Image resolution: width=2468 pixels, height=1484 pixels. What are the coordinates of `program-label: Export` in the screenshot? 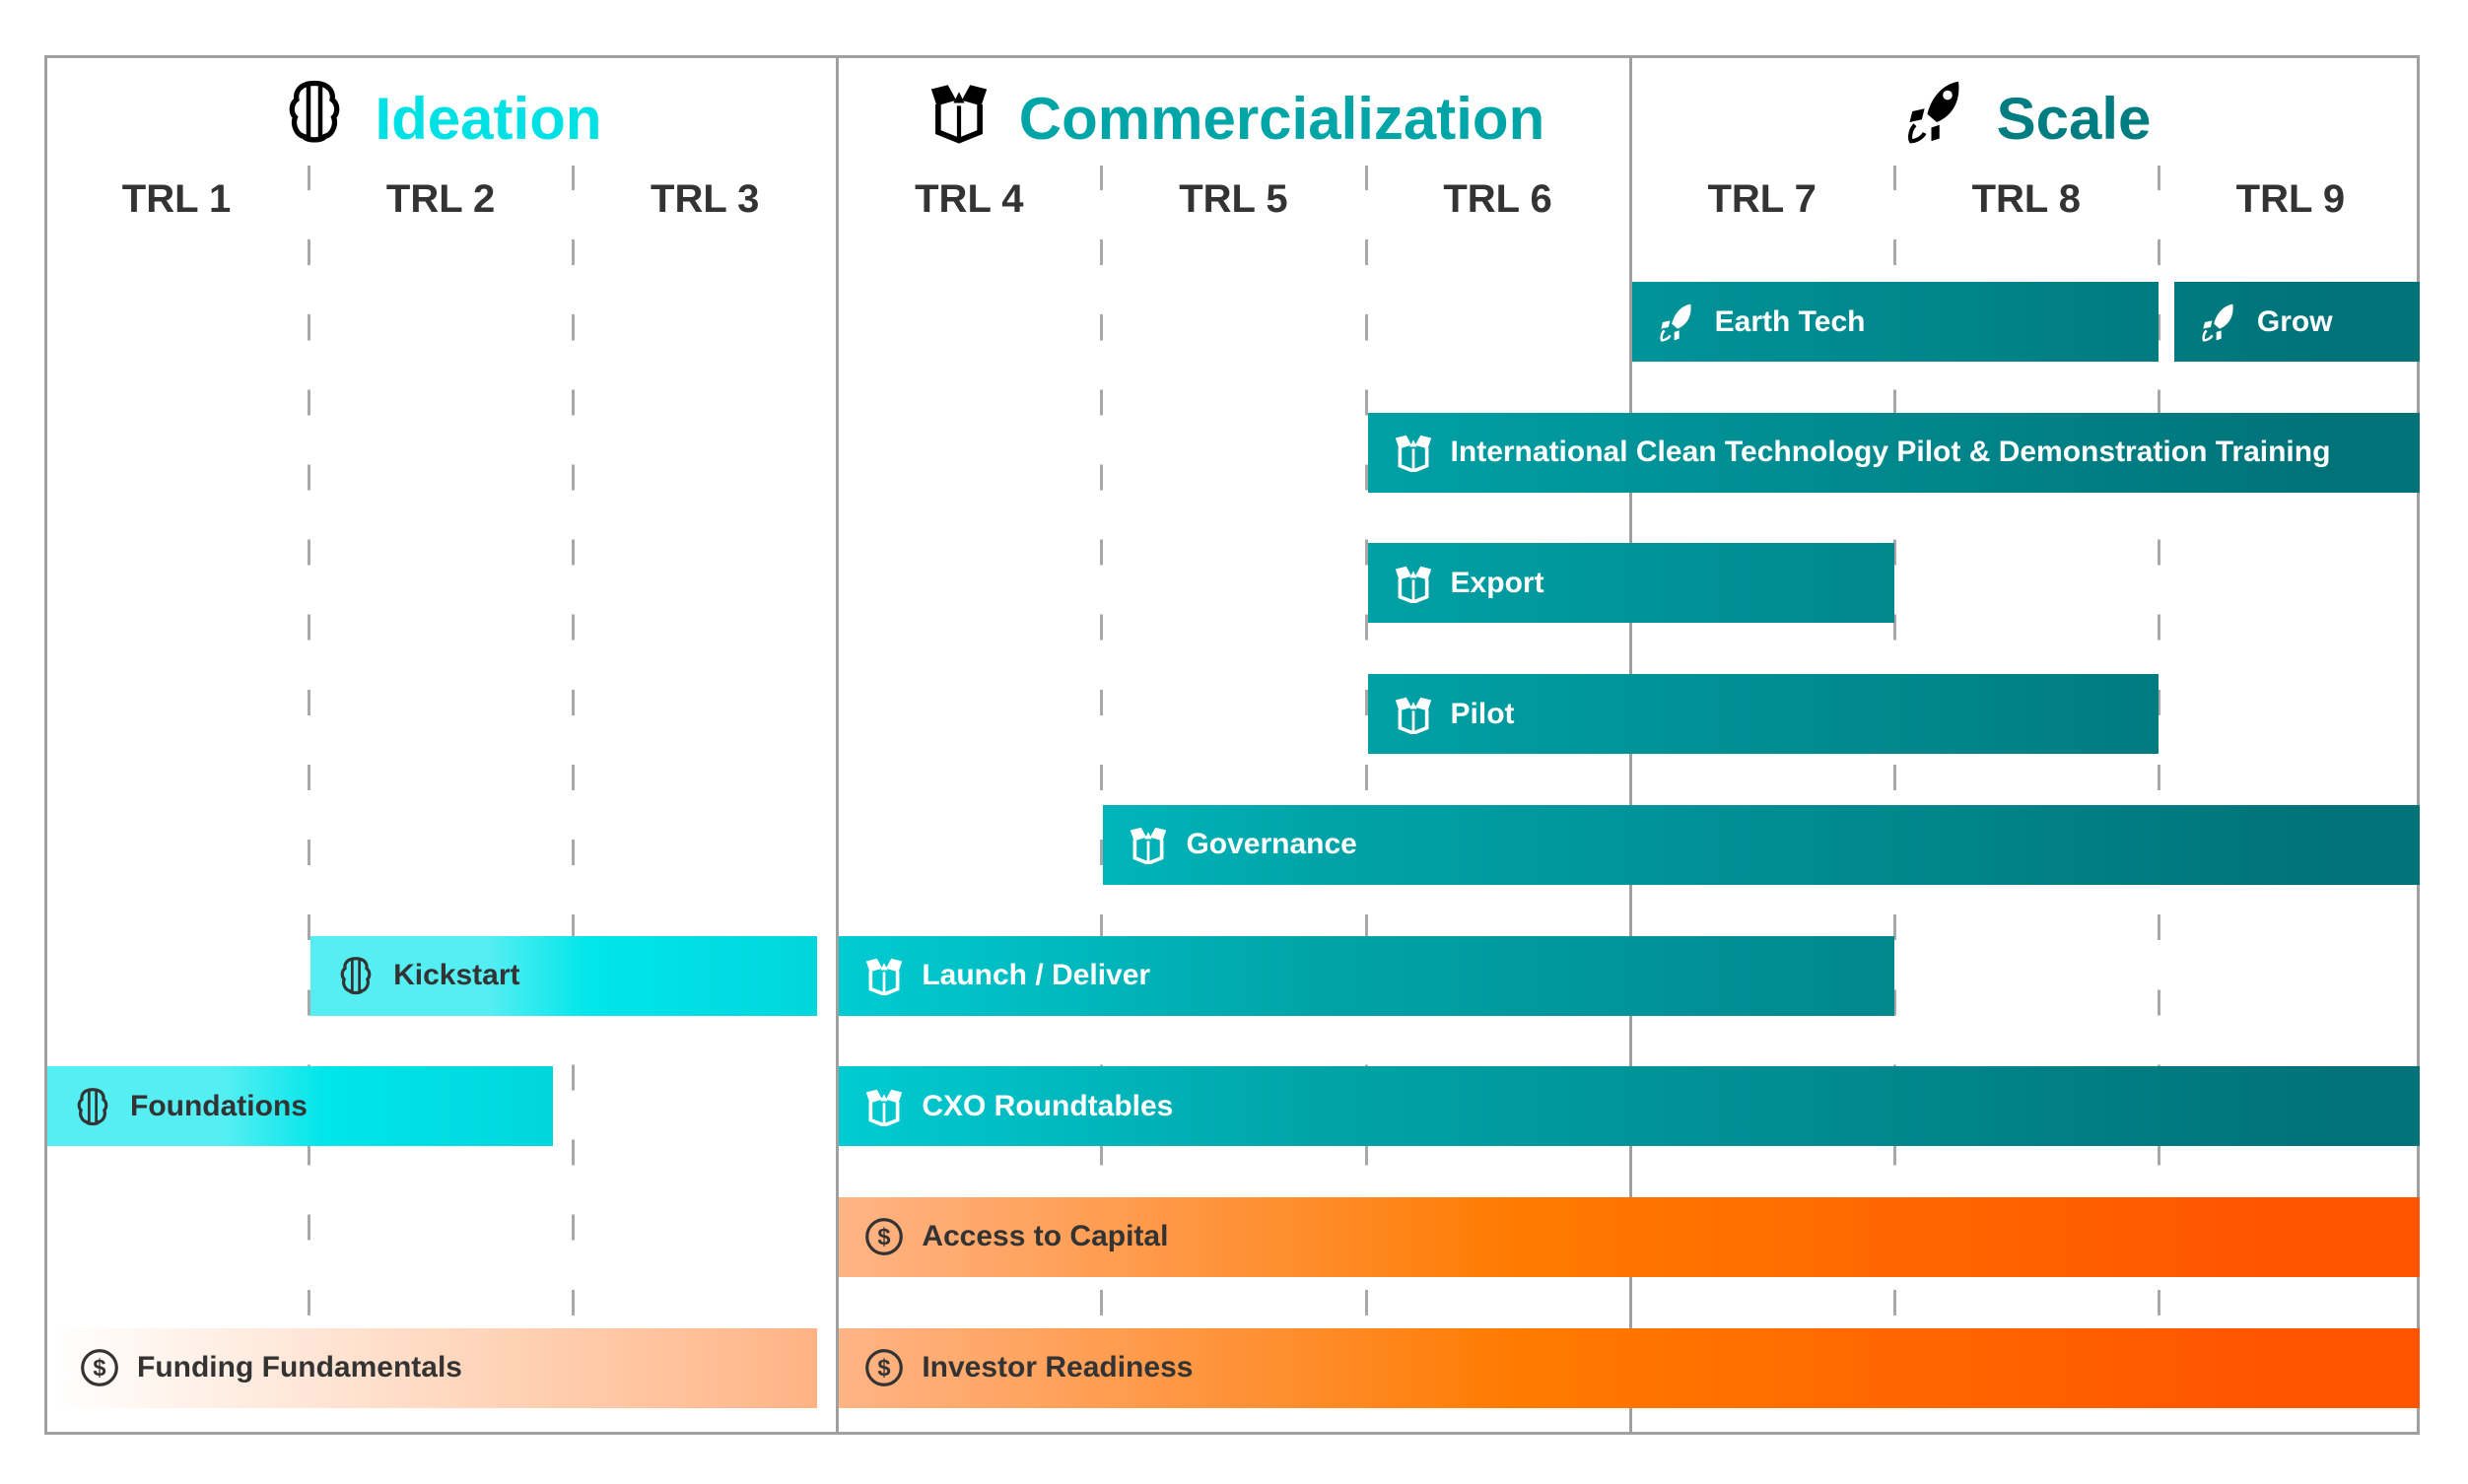 It's located at (1497, 582).